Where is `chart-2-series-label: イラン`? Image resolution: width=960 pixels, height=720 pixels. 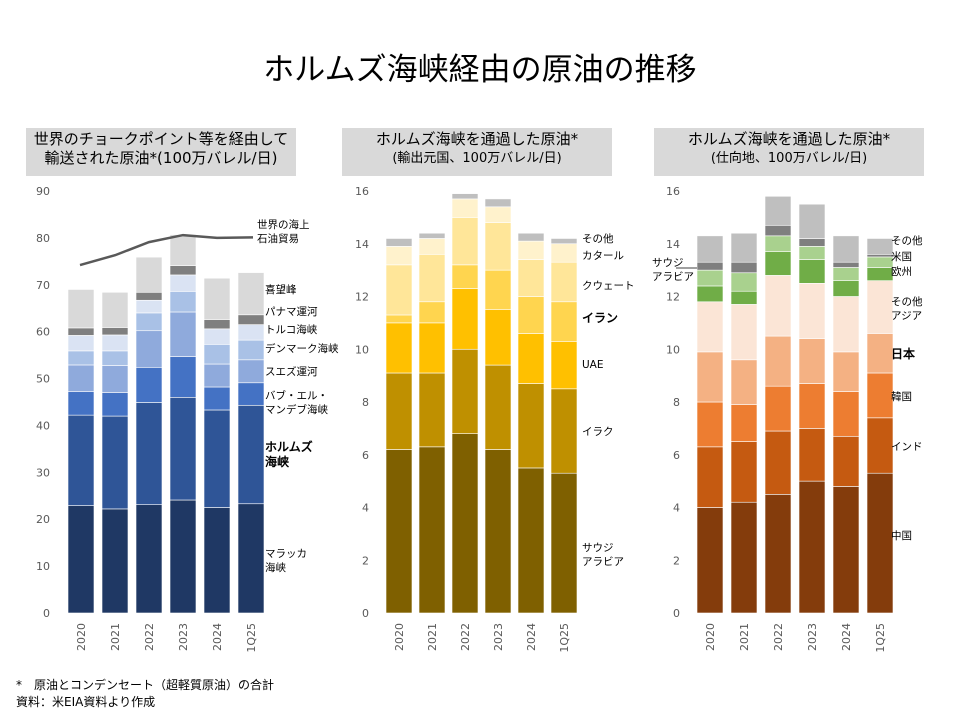
chart-2-series-label: イラン is located at coordinates (600, 318).